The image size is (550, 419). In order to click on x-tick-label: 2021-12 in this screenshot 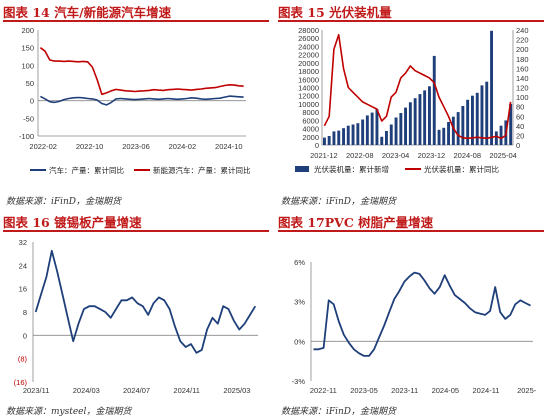, I will do `click(324, 155)`.